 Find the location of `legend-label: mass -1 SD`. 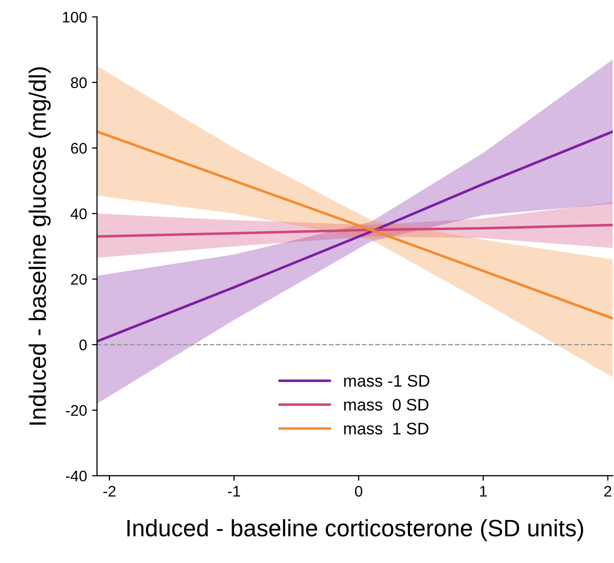

legend-label: mass -1 SD is located at coordinates (387, 380).